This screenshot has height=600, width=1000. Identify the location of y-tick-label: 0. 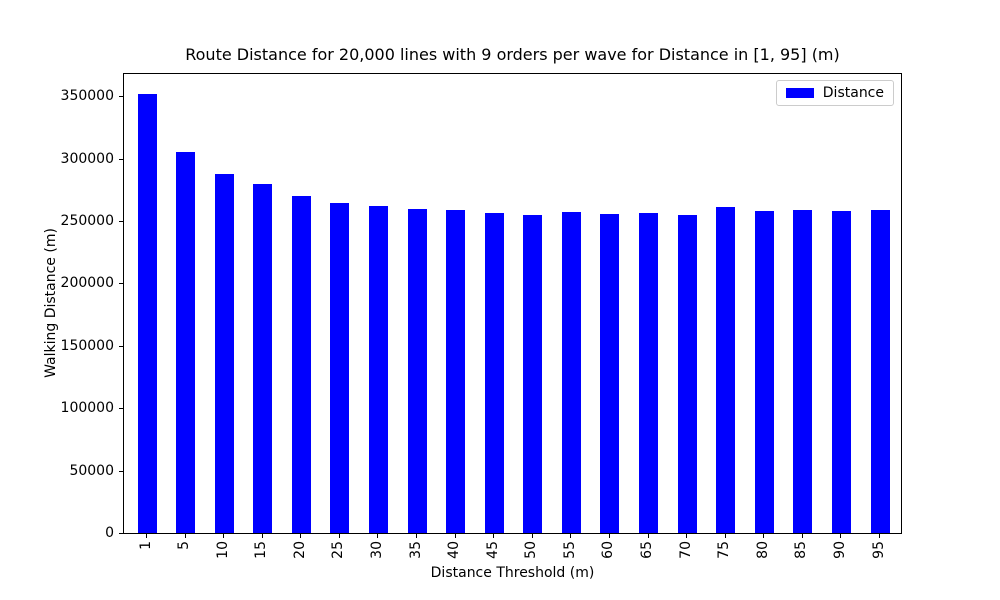
(109, 533).